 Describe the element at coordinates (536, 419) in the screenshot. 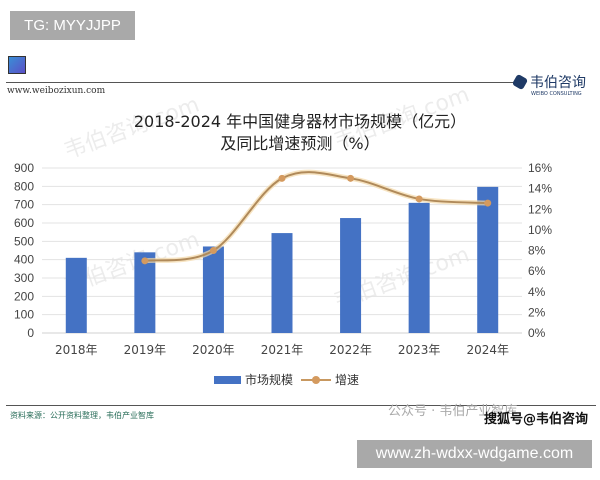

I see `sohu-watermark: 搜狐号@韦伯咨询` at that location.